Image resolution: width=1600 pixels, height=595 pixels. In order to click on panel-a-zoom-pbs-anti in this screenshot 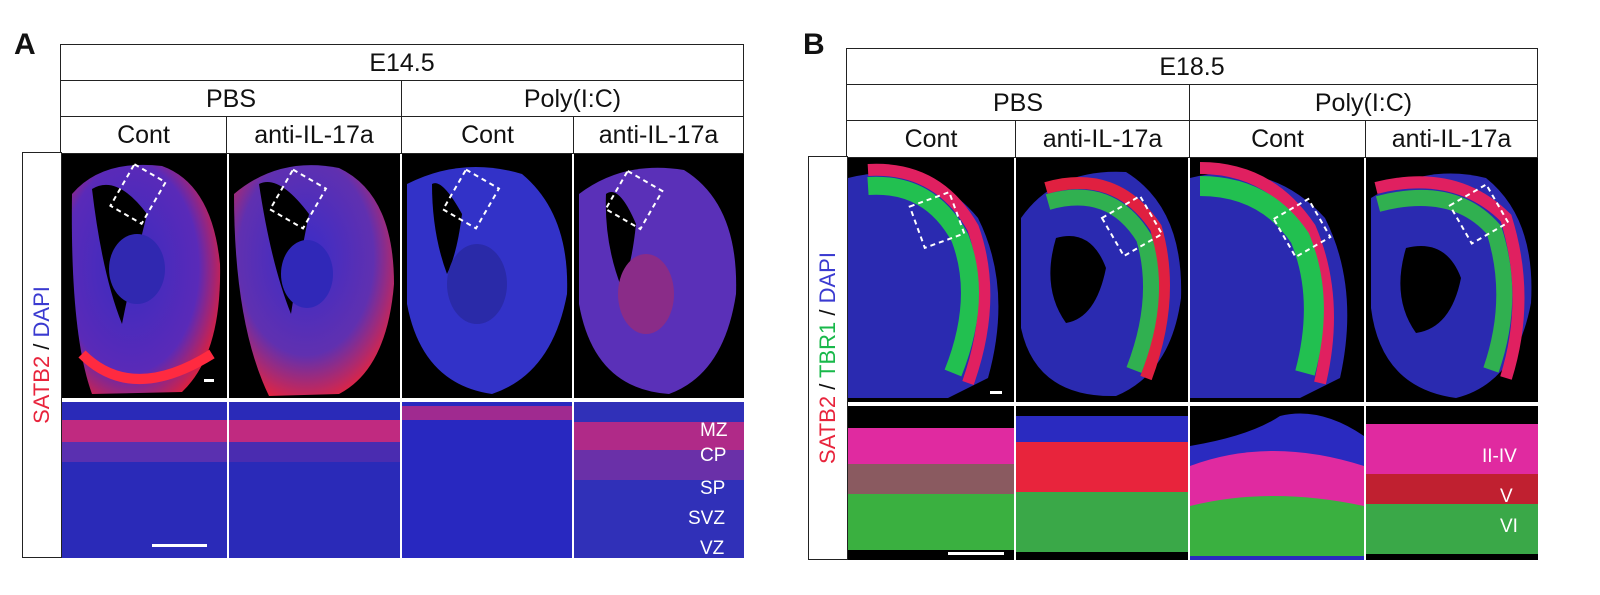, I will do `click(314, 480)`.